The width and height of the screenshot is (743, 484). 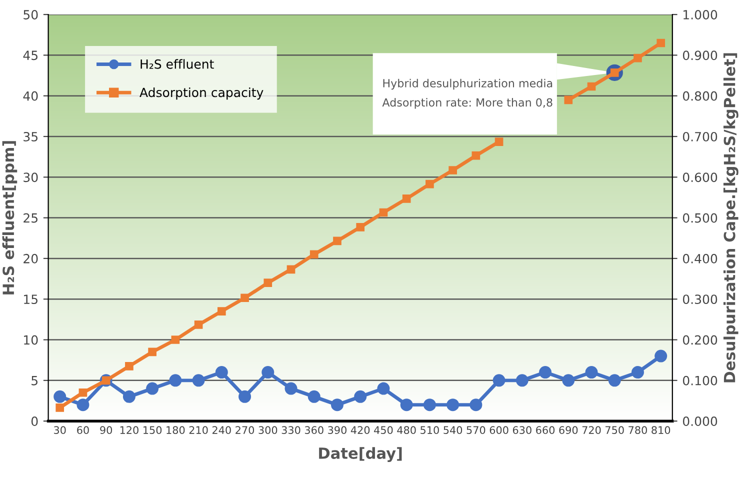 What do you see at coordinates (129, 430) in the screenshot?
I see `x-tick-label: 120` at bounding box center [129, 430].